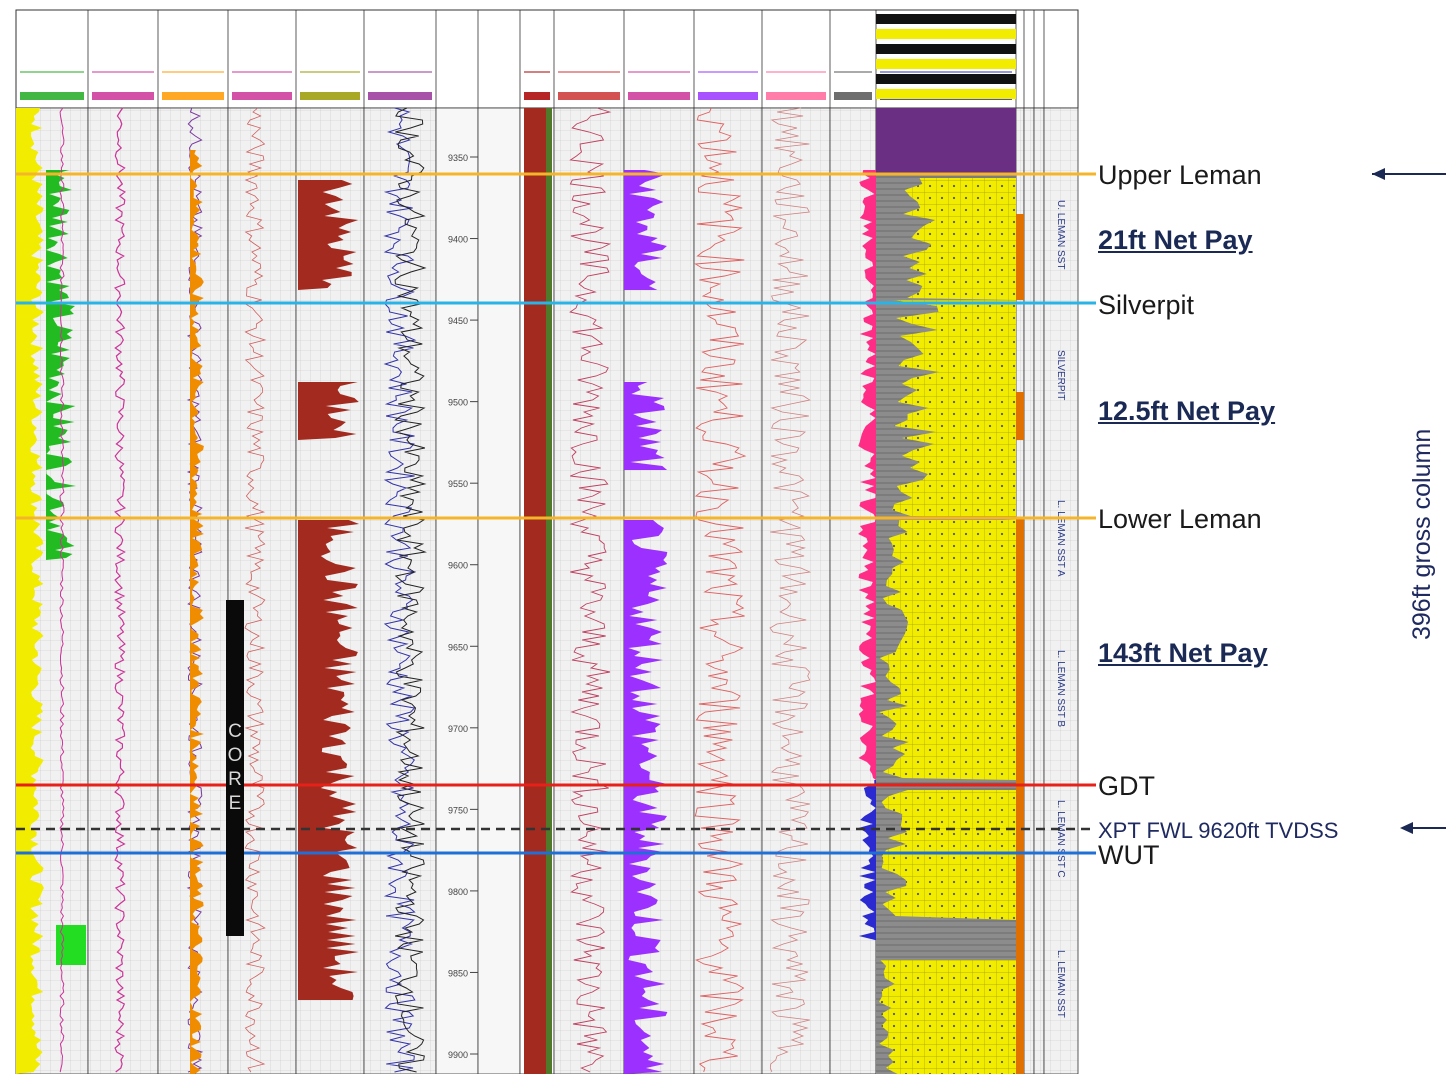 Image resolution: width=1446 pixels, height=1074 pixels. What do you see at coordinates (458, 729) in the screenshot?
I see `depth-tick-label: 9700` at bounding box center [458, 729].